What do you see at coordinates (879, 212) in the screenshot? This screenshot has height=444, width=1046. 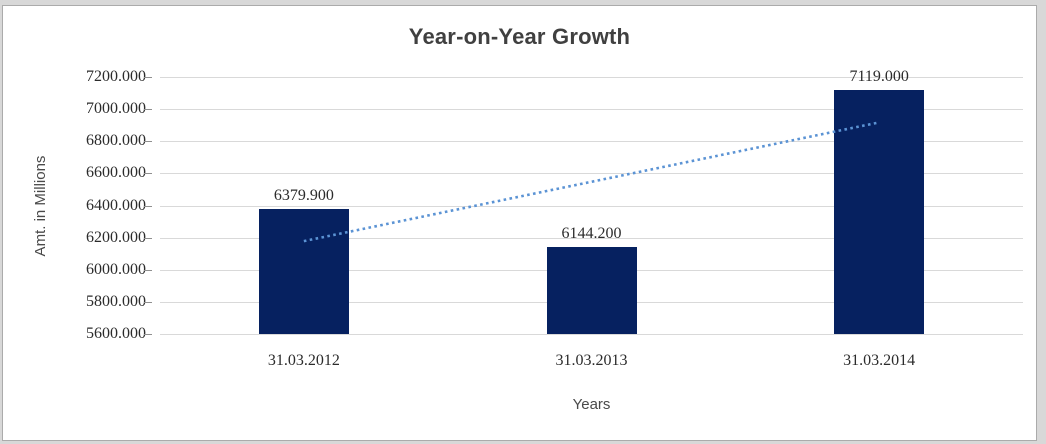 I see `bar-31.03.2014` at bounding box center [879, 212].